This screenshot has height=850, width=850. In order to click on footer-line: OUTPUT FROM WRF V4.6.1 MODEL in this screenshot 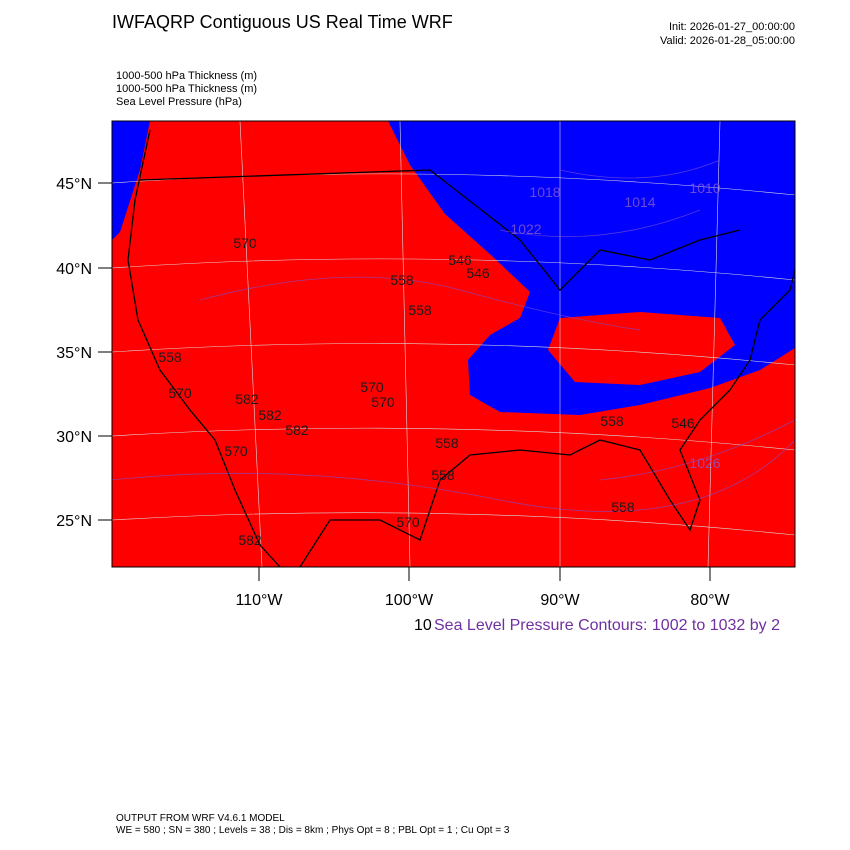, I will do `click(200, 818)`.